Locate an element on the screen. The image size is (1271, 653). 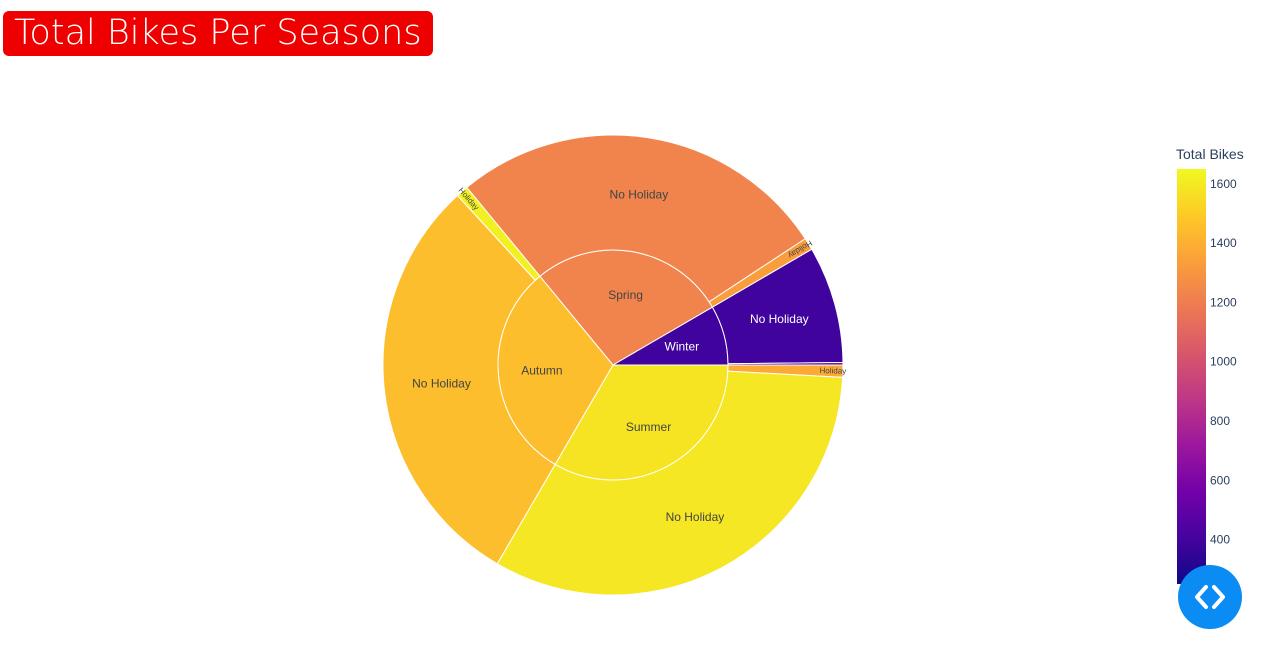
season-label: Spring is located at coordinates (625, 295).